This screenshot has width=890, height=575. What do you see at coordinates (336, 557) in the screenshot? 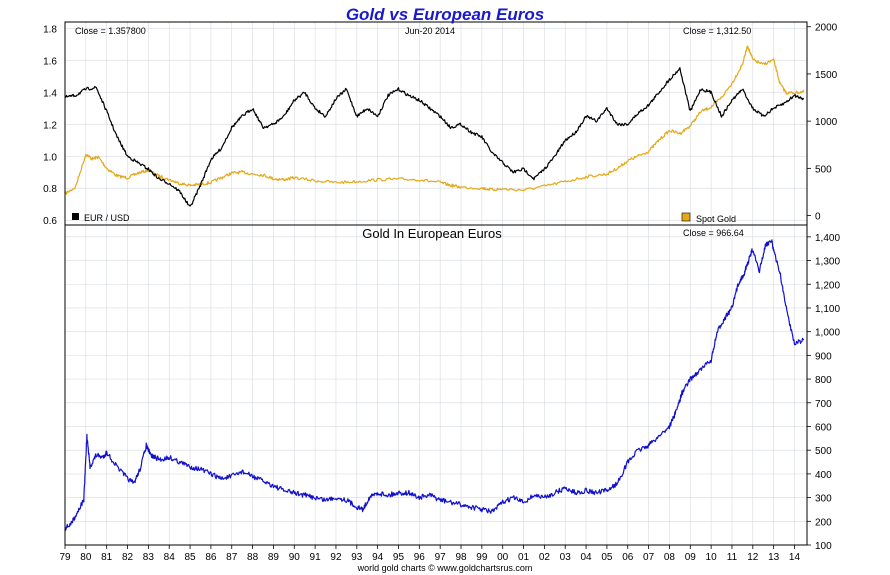
I see `x-tick-label: 92` at bounding box center [336, 557].